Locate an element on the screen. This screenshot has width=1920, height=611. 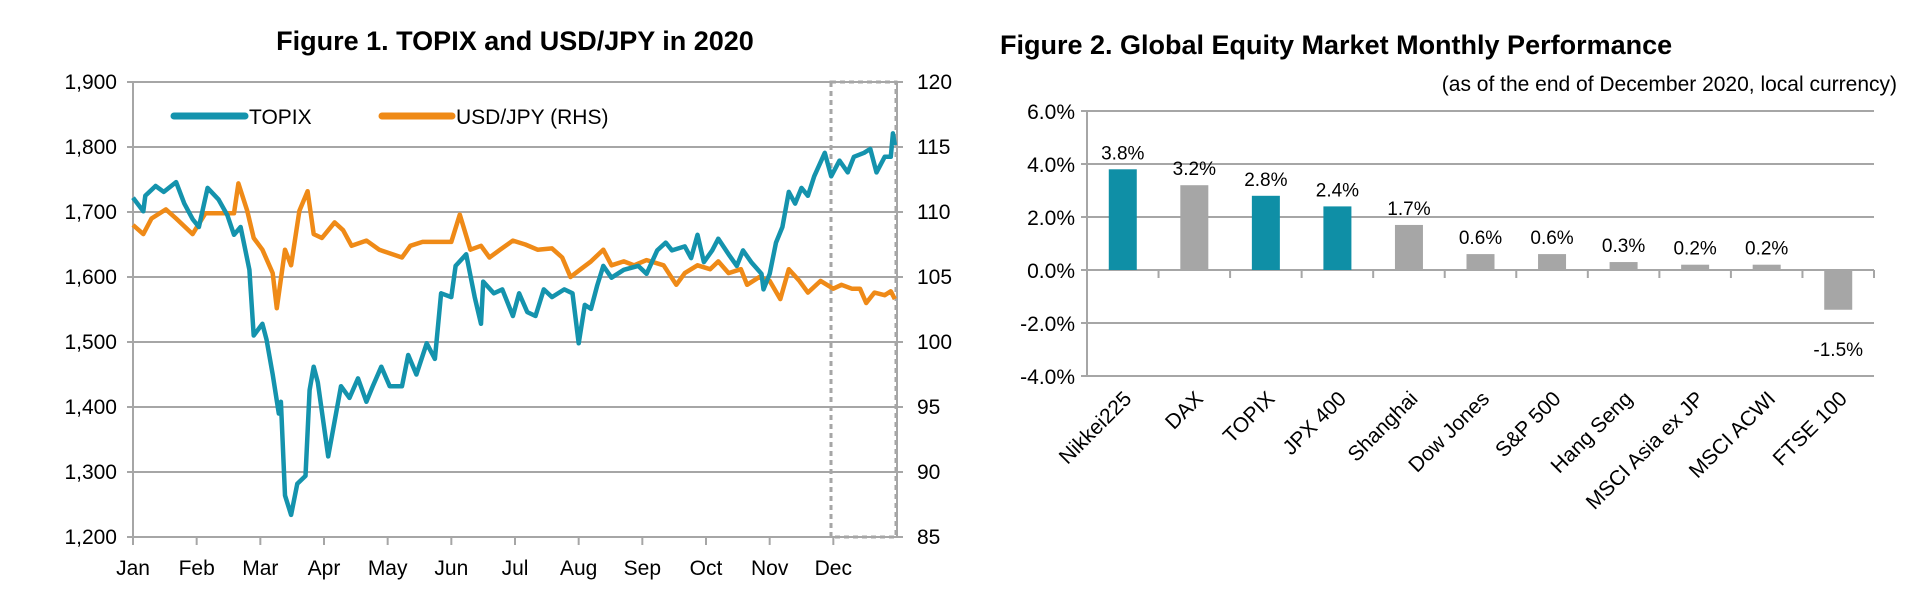
y-left-tick-label: 1,200 is located at coordinates (90, 537).